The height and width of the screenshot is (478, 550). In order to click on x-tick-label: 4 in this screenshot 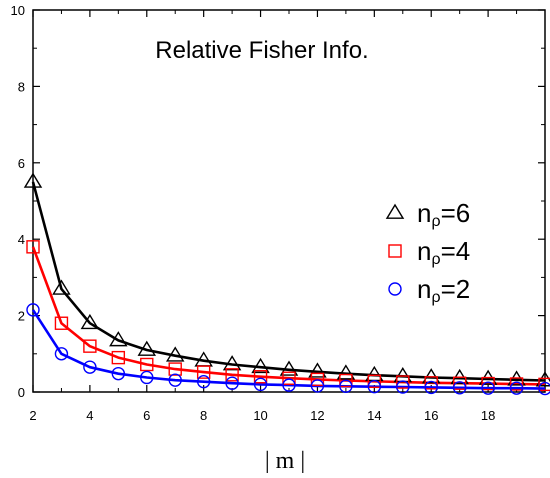, I will do `click(89, 415)`.